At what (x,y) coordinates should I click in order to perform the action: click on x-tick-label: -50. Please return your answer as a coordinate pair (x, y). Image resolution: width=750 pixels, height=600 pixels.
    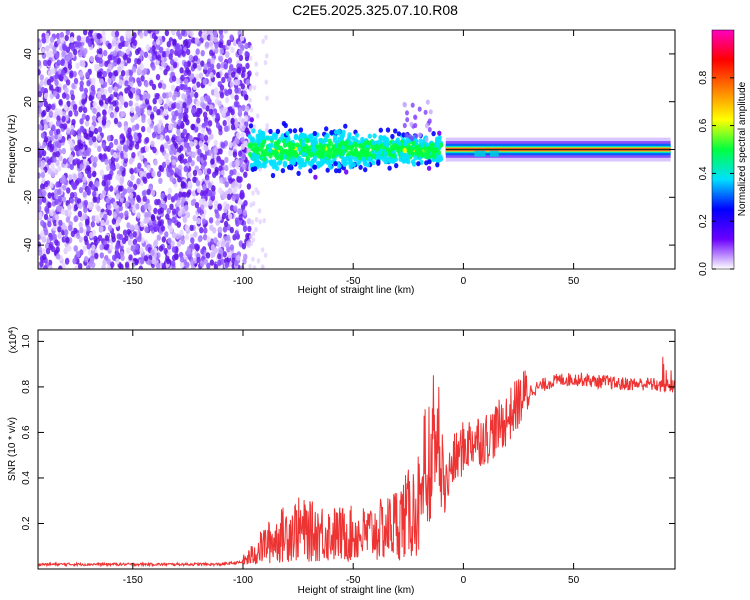
    Looking at the image, I should click on (353, 580).